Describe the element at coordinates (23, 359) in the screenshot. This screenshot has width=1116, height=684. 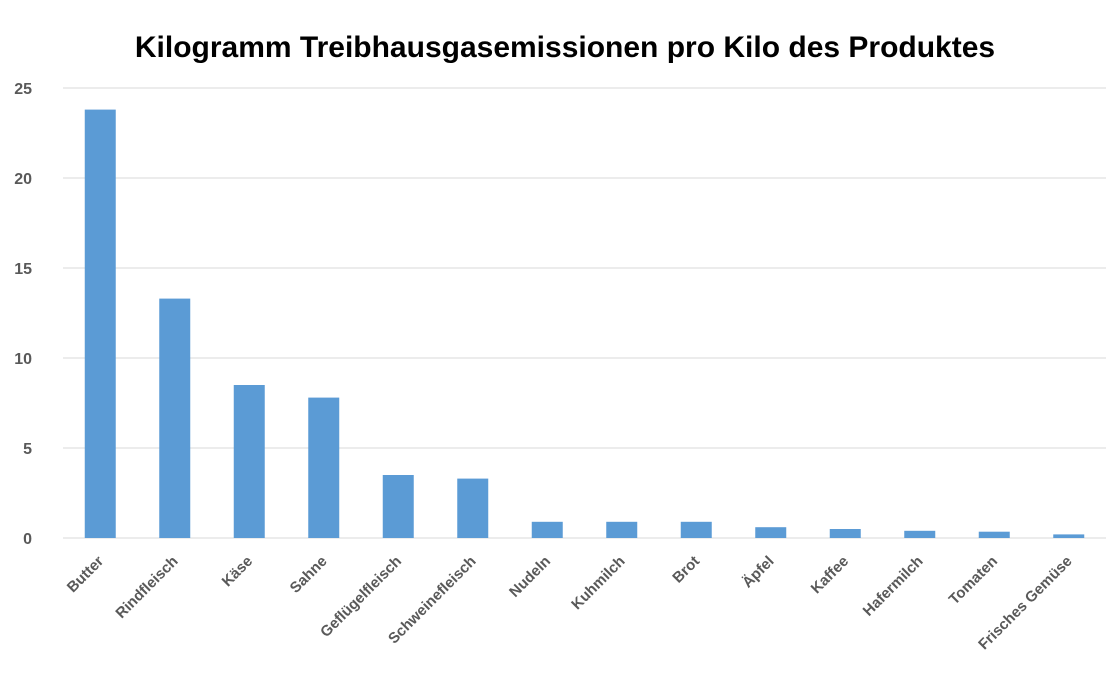
I see `y-tick-label: 10` at that location.